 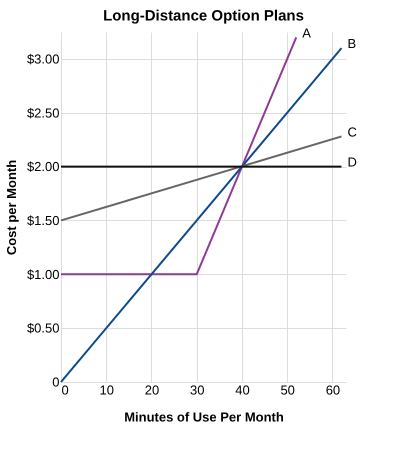 I want to click on y-tick-label: $0.50, so click(x=43, y=328).